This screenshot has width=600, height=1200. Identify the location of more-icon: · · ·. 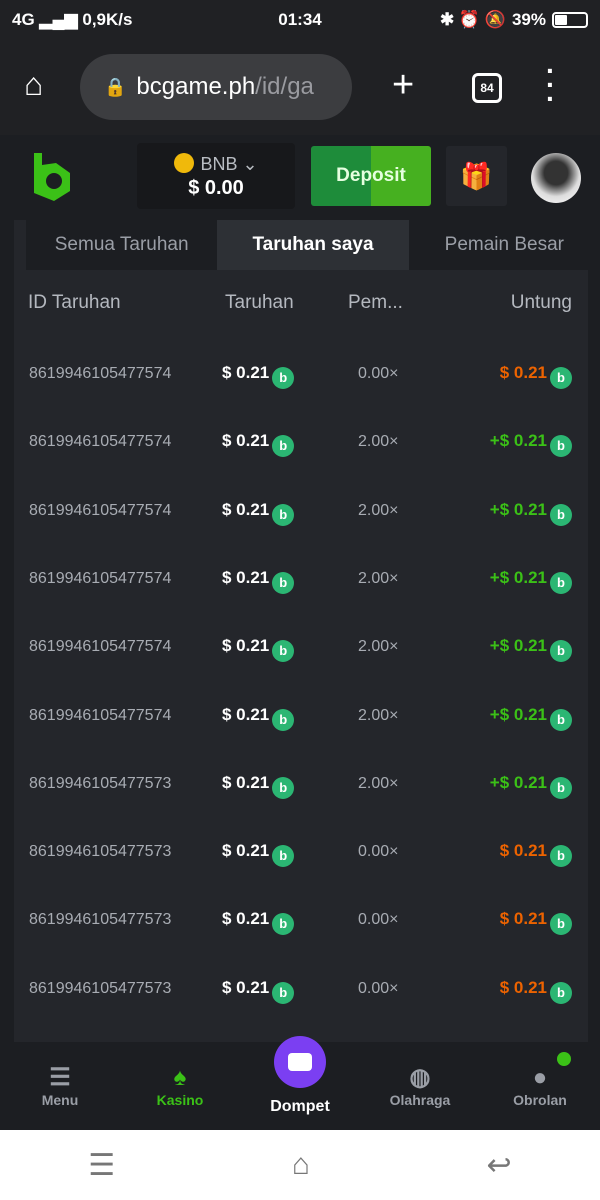
(551, 84).